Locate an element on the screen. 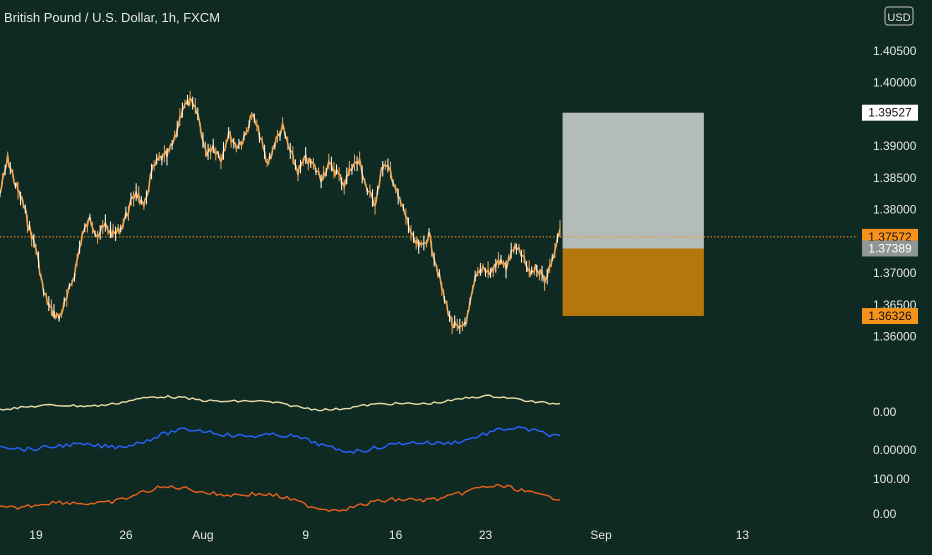 This screenshot has width=932, height=555. y-tick-label: 1.38500 is located at coordinates (895, 178).